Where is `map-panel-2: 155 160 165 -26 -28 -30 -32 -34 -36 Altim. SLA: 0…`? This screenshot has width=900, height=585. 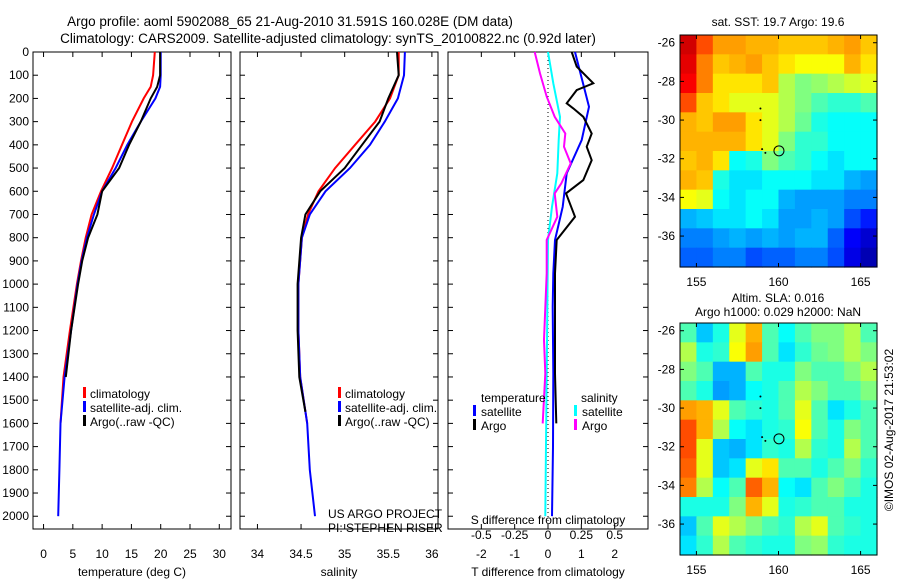 map-panel-2: 155 160 165 -26 -28 -30 -32 -34 -36 Altim. SLA: 0… is located at coordinates (768, 434).